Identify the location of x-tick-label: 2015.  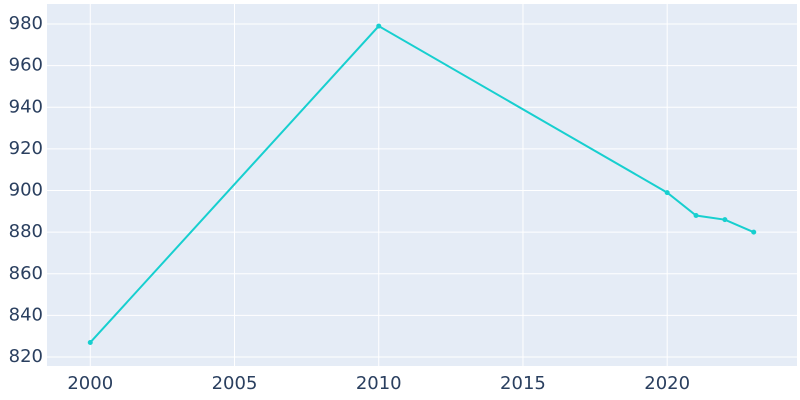
(523, 383).